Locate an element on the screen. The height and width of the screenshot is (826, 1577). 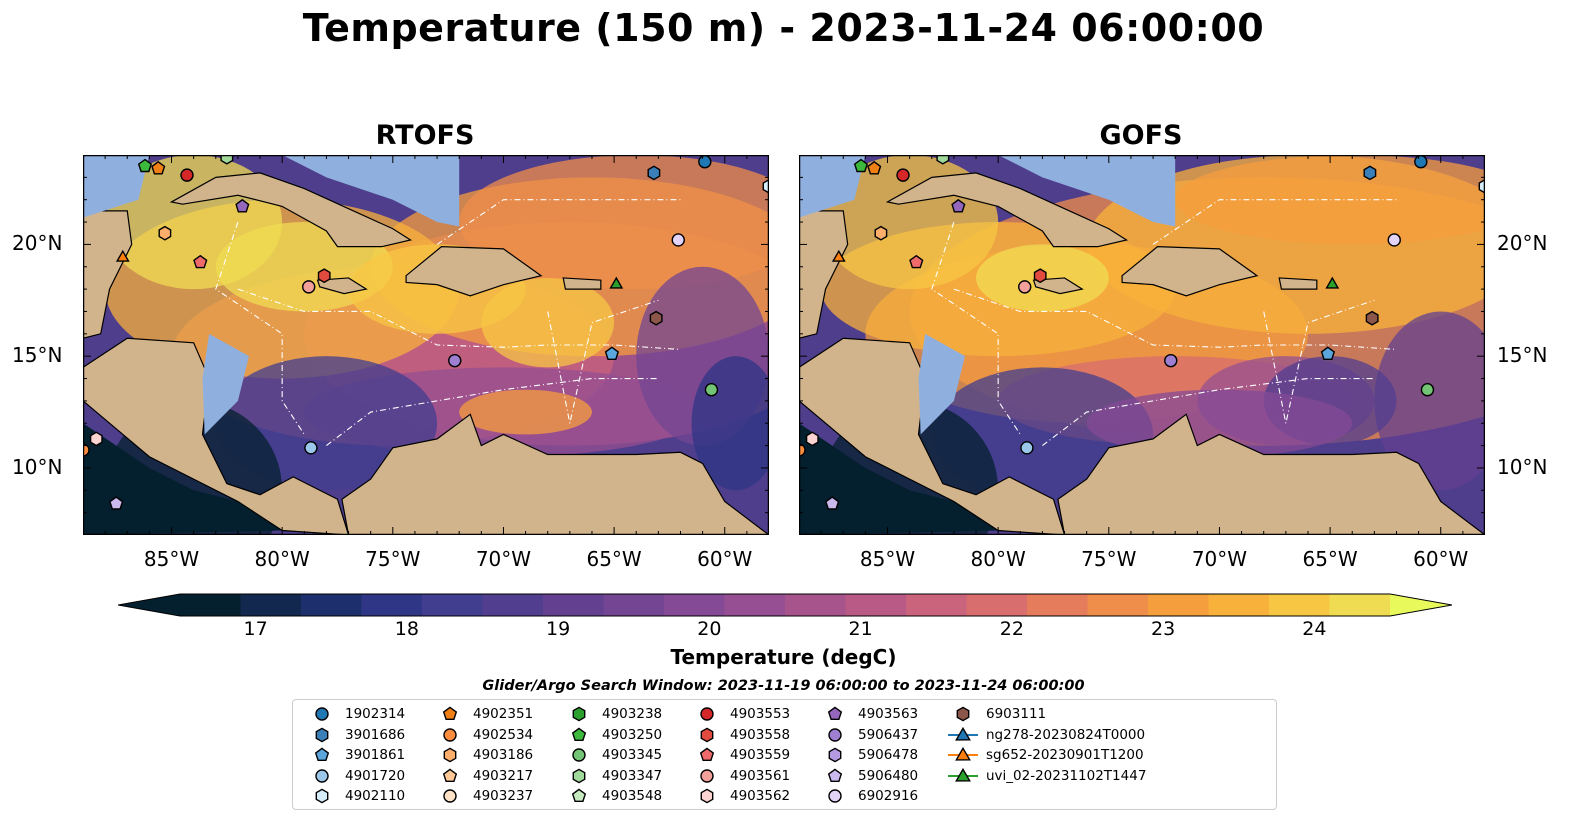
gulf-shelf is located at coordinates (832, 186).